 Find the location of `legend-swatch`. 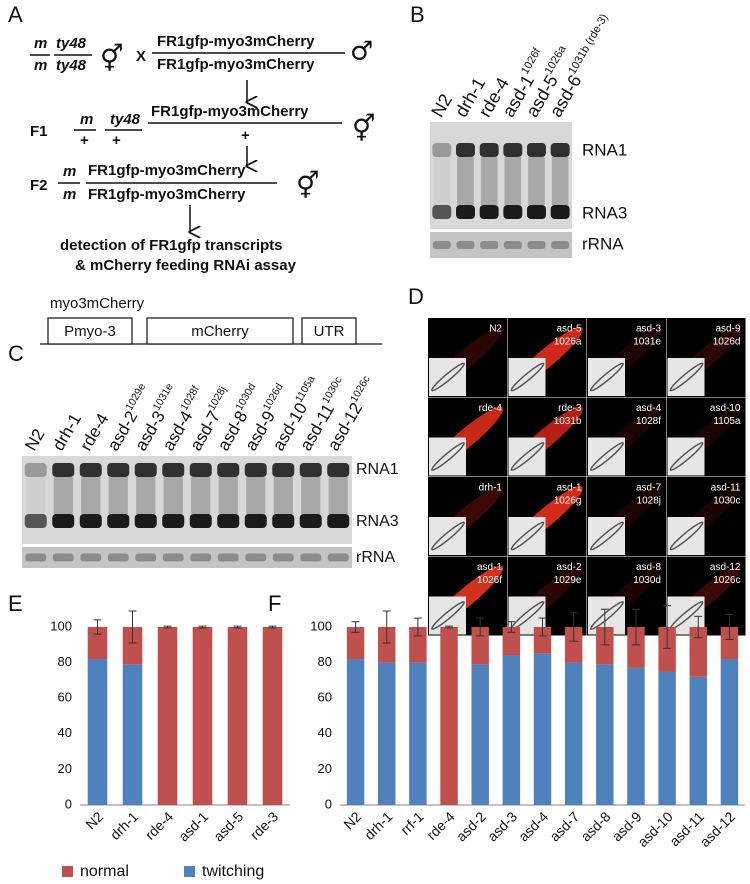

legend-swatch is located at coordinates (67, 871).